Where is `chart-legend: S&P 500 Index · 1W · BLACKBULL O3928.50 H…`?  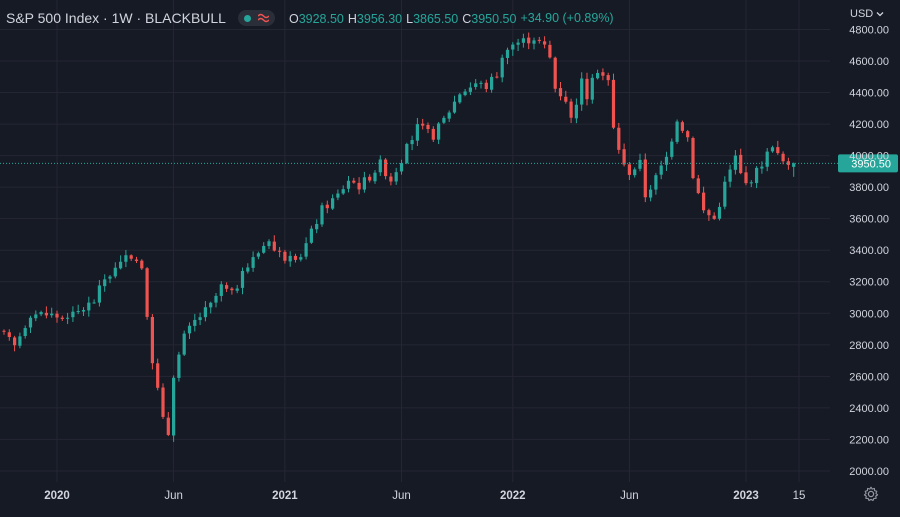
chart-legend: S&P 500 Index · 1W · BLACKBULL O3928.50 H… is located at coordinates (312, 18).